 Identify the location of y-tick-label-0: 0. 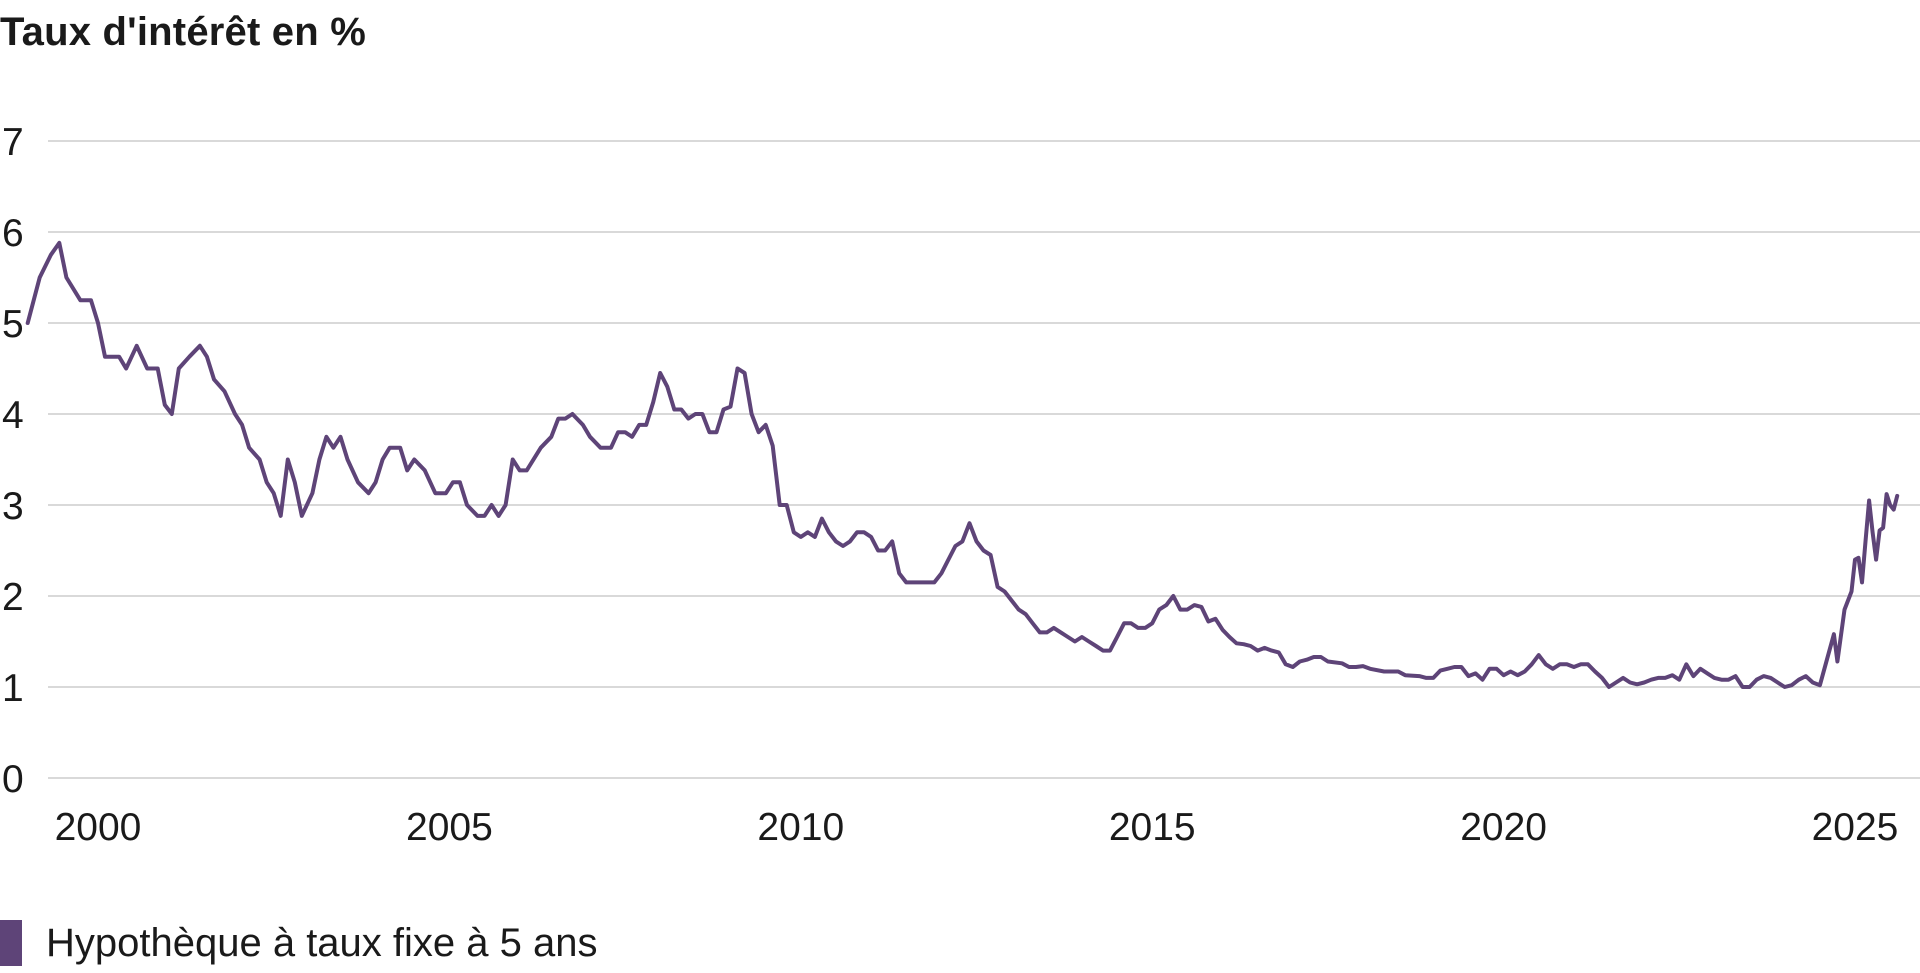
(13, 779).